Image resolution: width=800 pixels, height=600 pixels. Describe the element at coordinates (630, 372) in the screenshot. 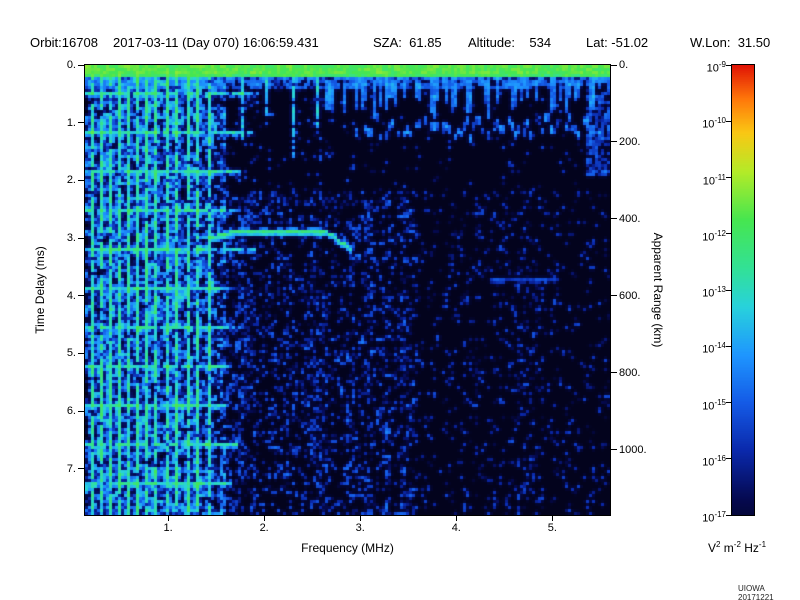

I see `y-right-tick-label: 800.` at that location.